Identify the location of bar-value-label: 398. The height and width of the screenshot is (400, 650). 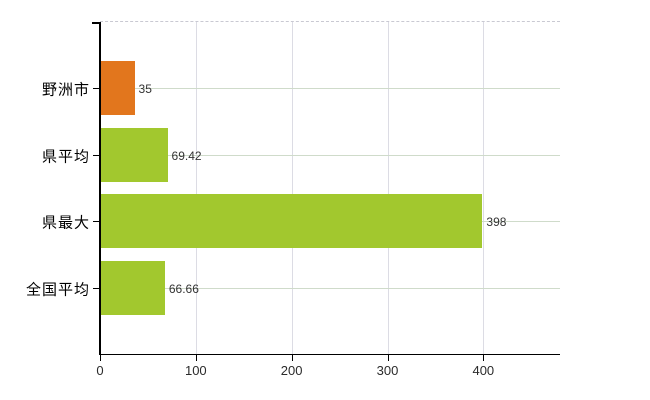
(496, 222).